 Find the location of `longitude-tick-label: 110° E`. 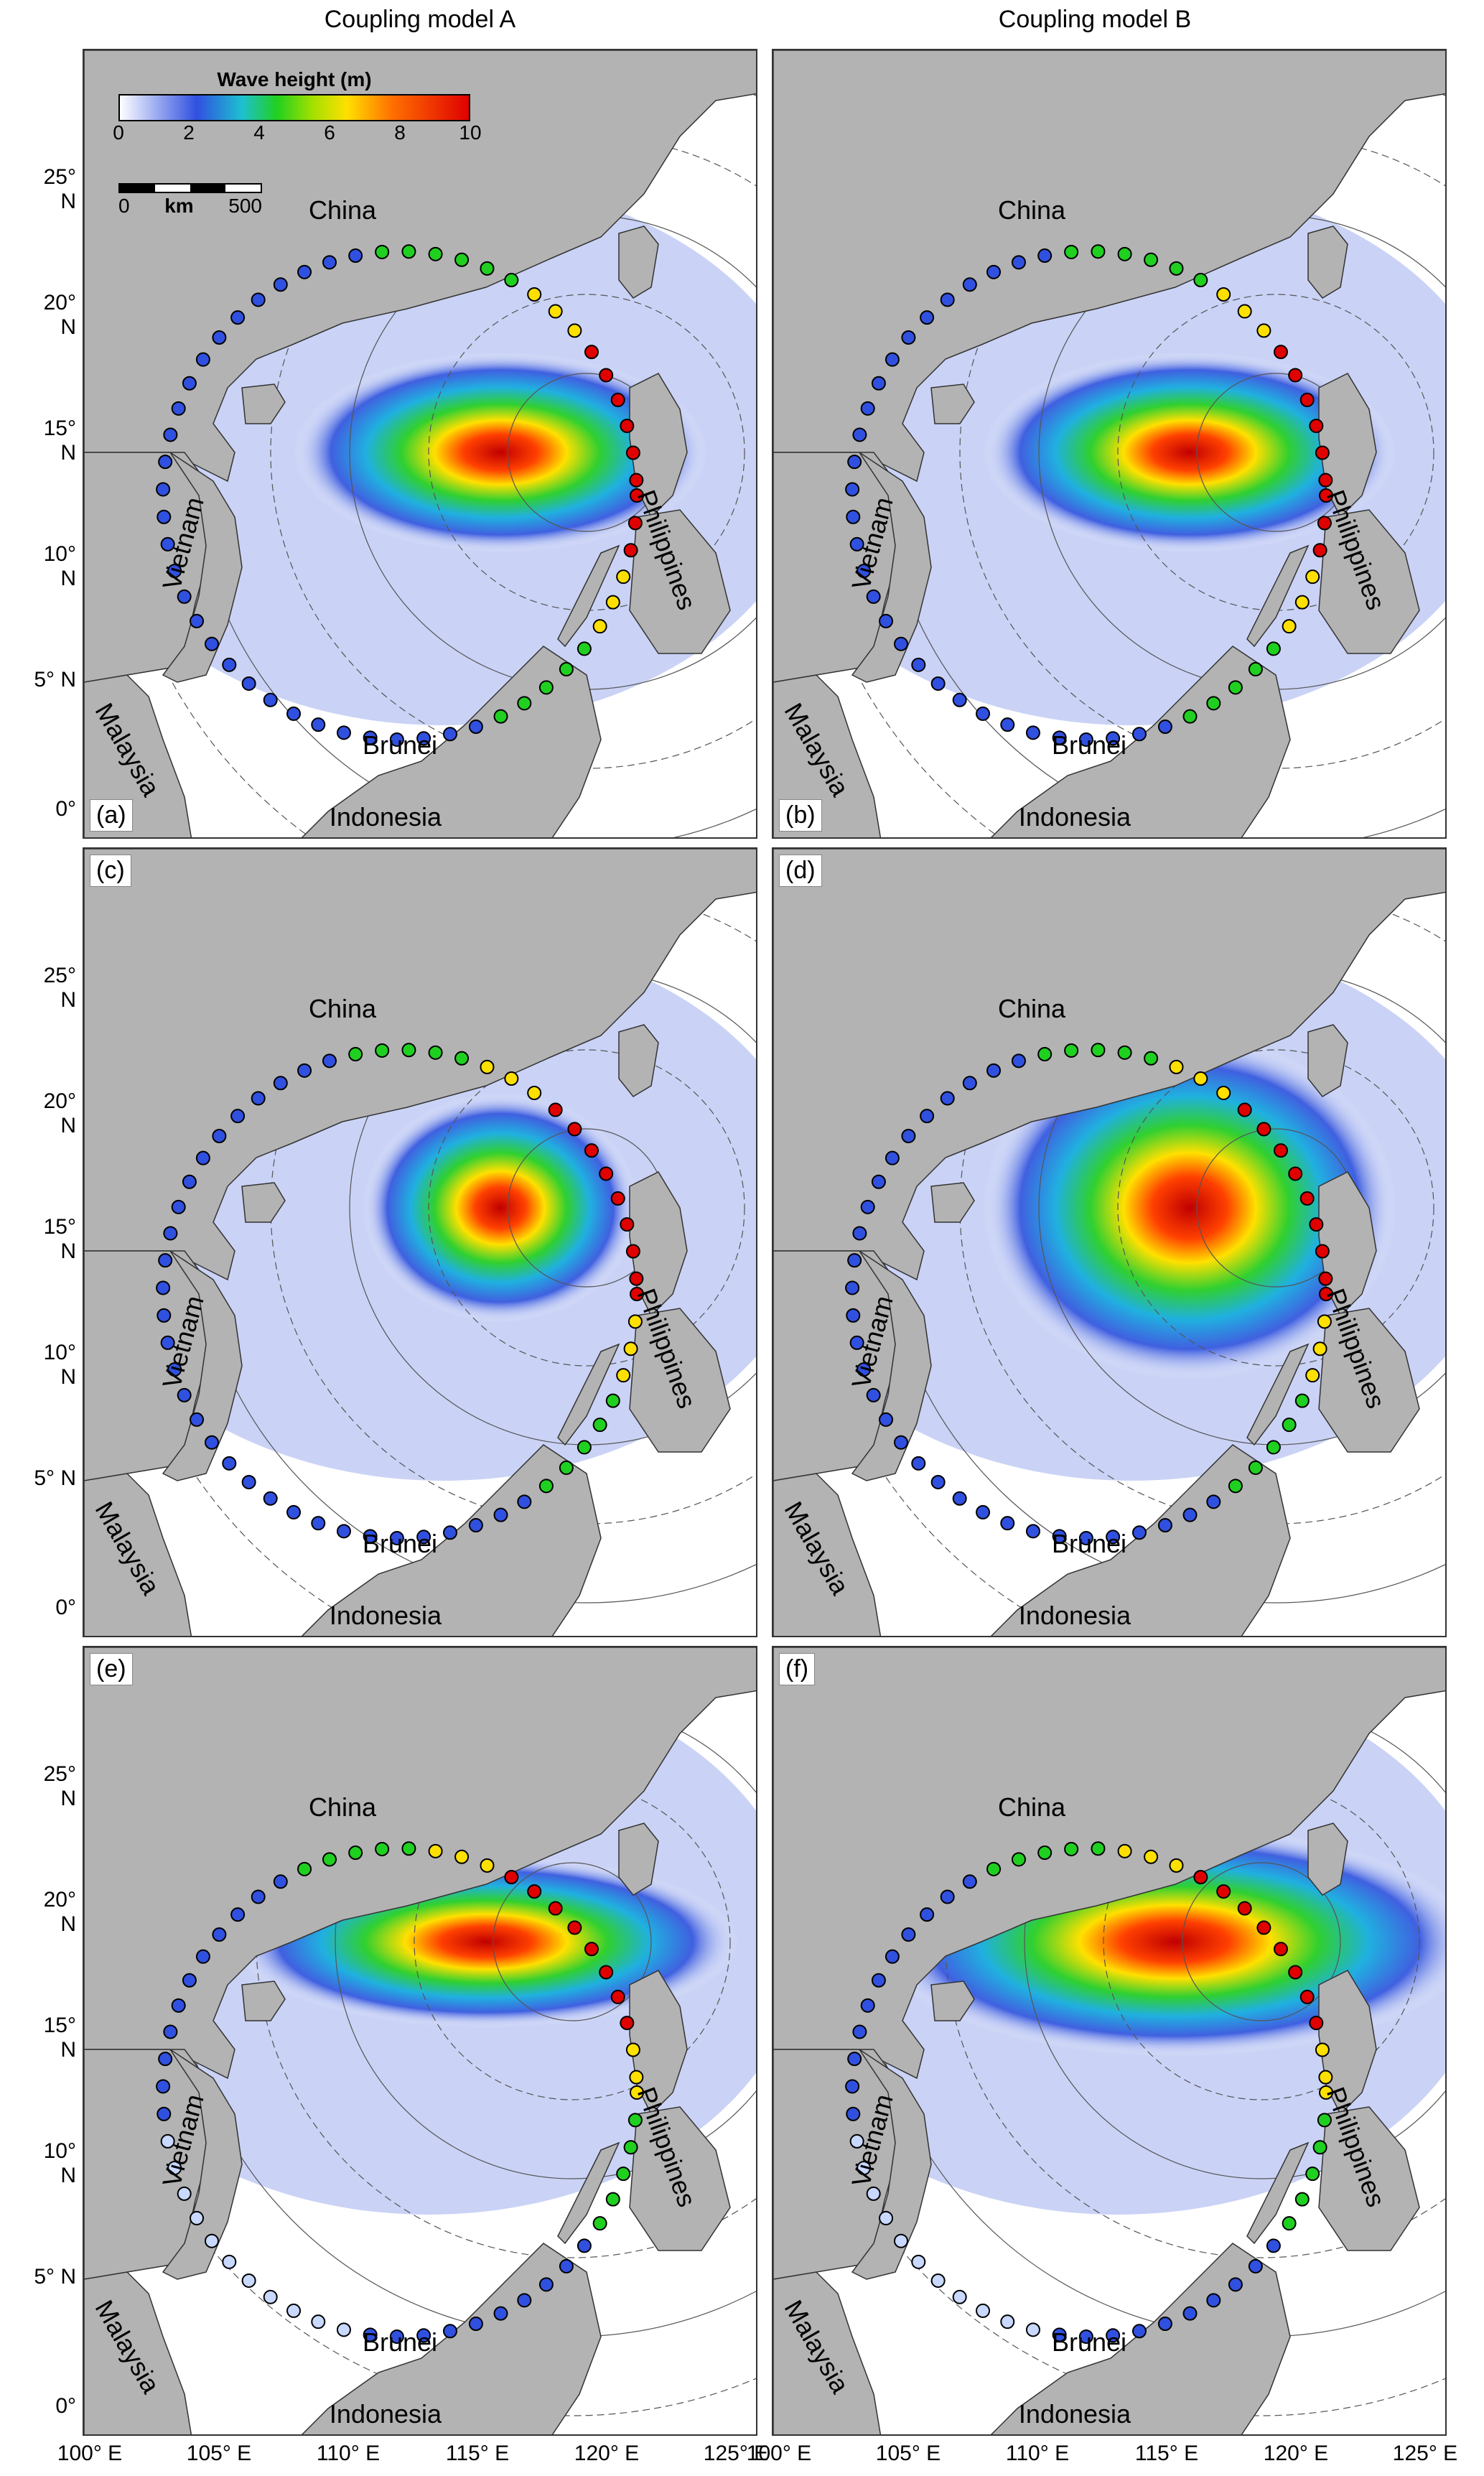

longitude-tick-label: 110° E is located at coordinates (1037, 2453).